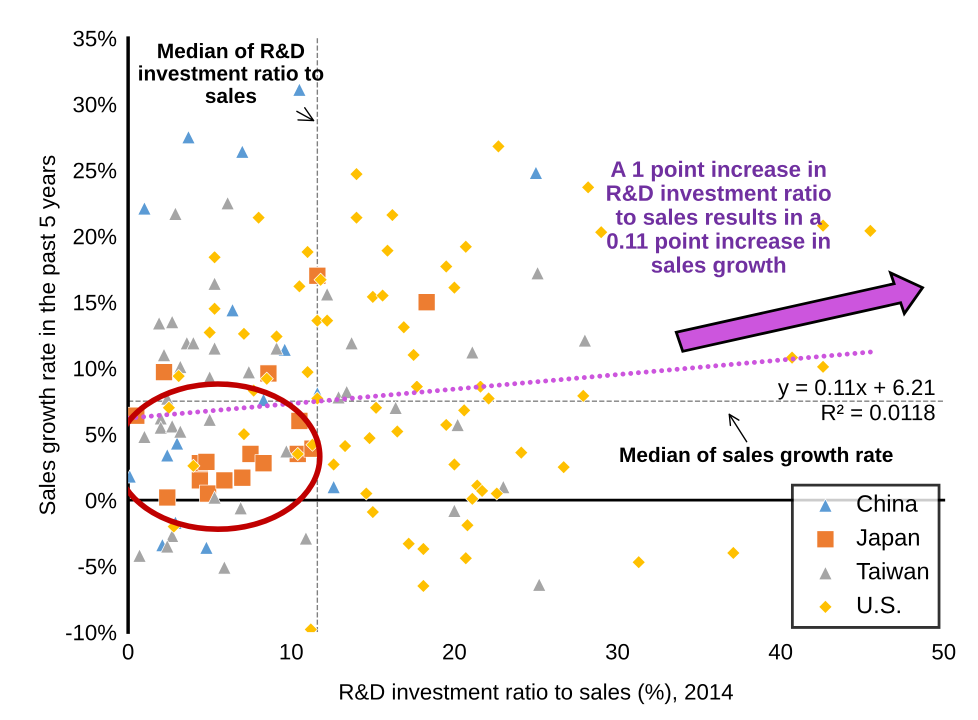  What do you see at coordinates (91, 632) in the screenshot?
I see `y-tick-label: -10%` at bounding box center [91, 632].